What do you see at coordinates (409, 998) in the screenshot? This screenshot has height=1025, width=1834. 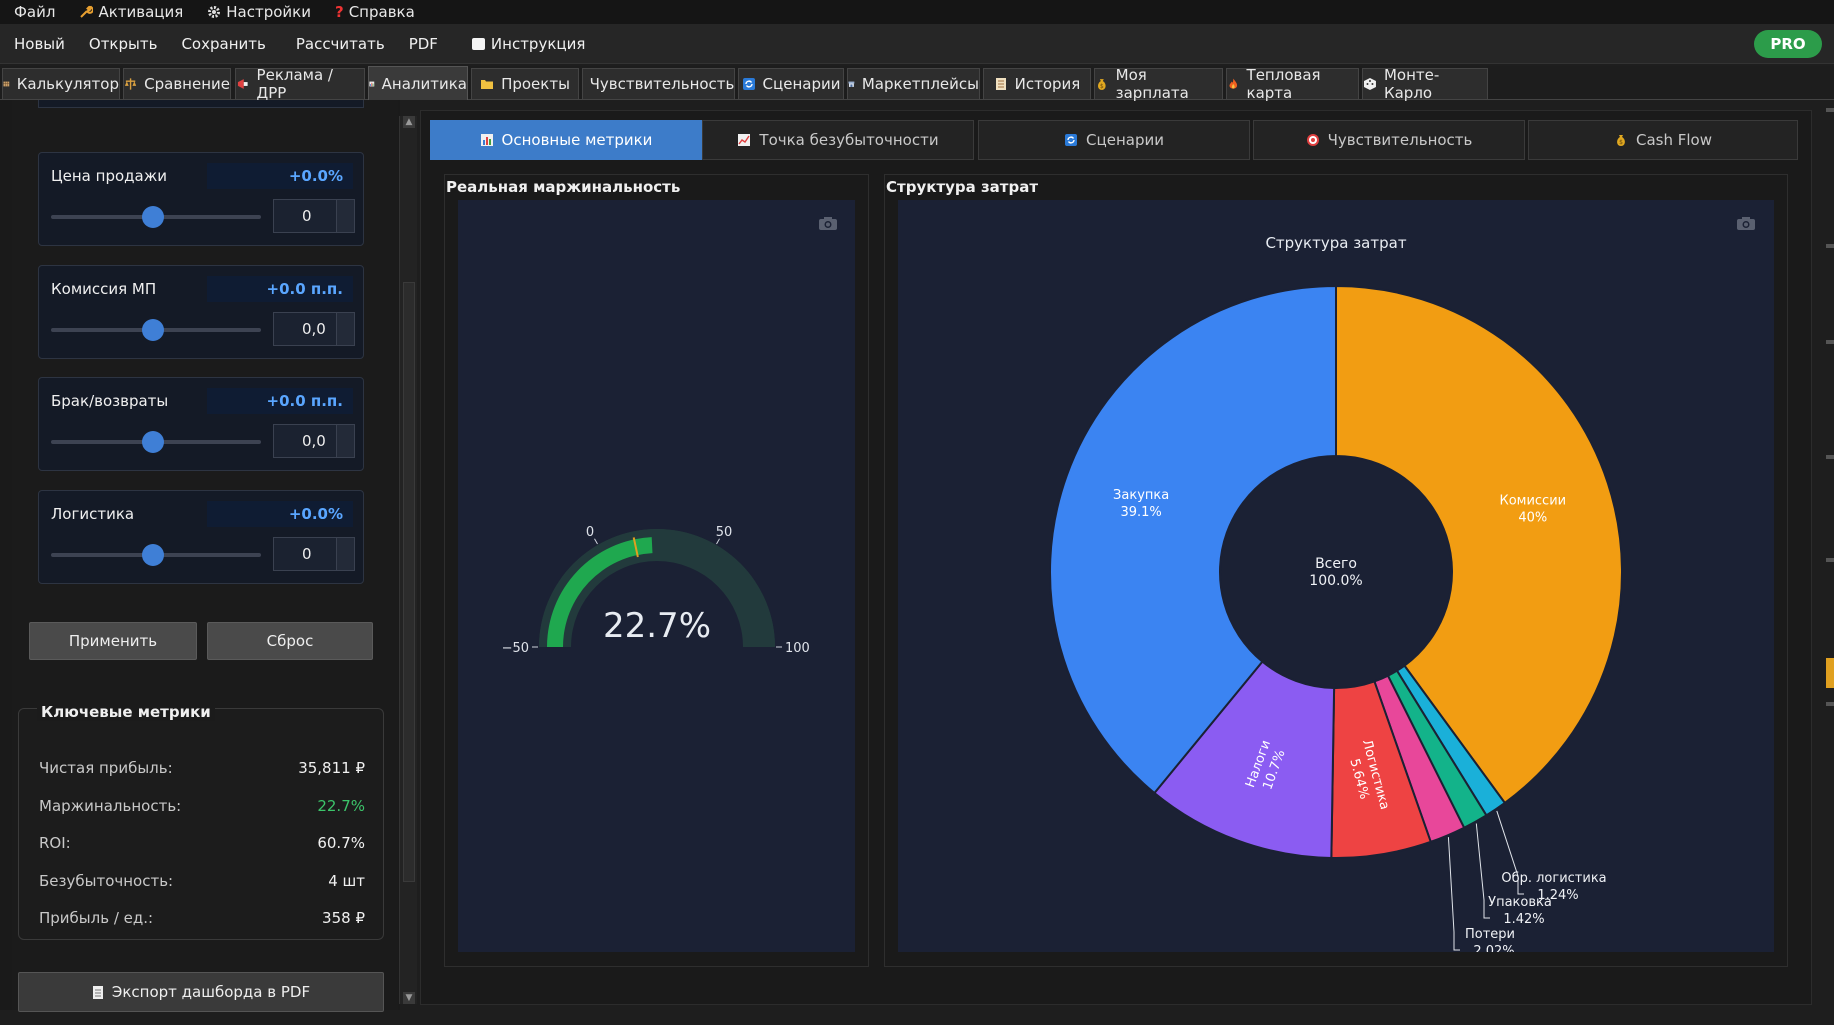 I see `scroll-down-arrow: ▼` at bounding box center [409, 998].